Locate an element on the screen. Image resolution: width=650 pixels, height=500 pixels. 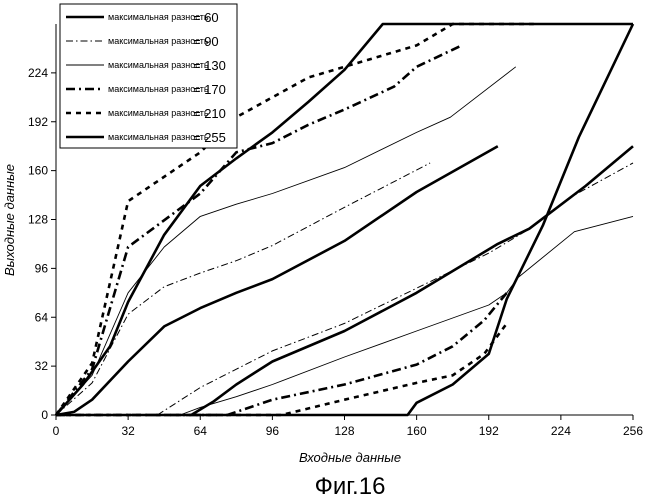
x-tick-label: 32 is located at coordinates (128, 431).